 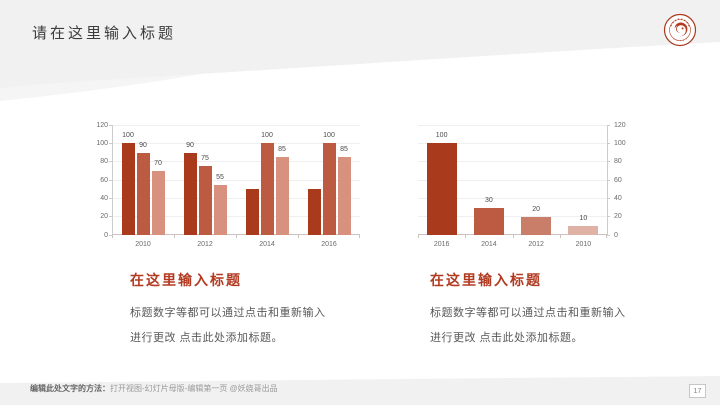 I want to click on y-tick-label: 100, so click(x=620, y=143).